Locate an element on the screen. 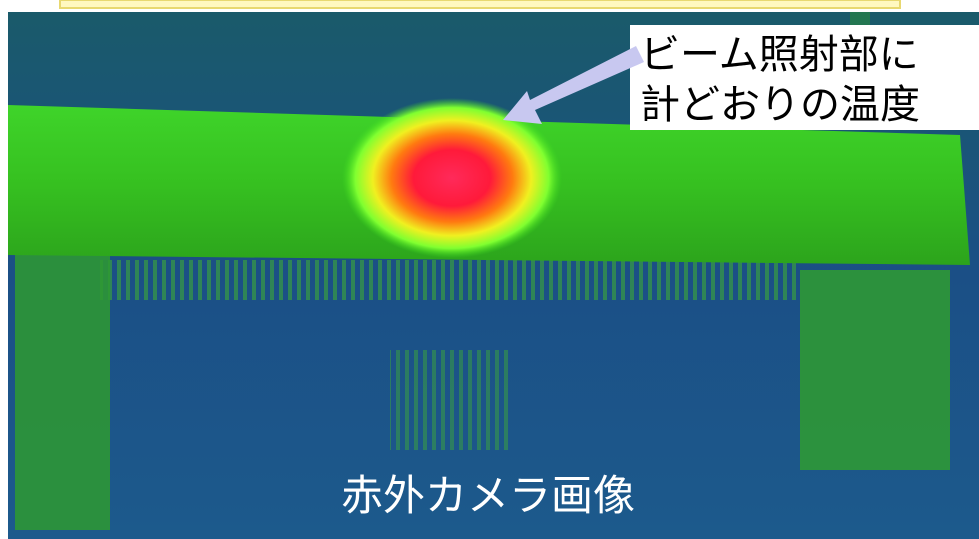 This screenshot has height=539, width=979. annotation-box is located at coordinates (804, 77).